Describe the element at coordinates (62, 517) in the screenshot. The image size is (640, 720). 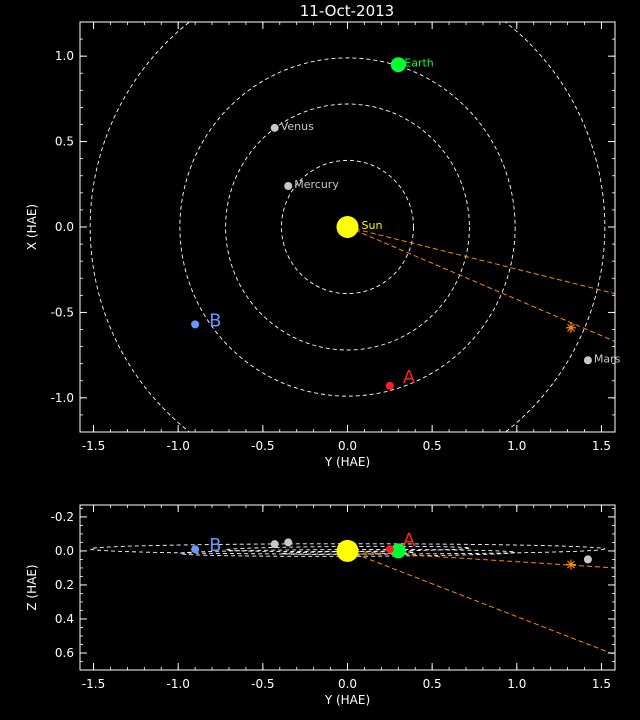
I see `y-tick-label: -0.2` at that location.